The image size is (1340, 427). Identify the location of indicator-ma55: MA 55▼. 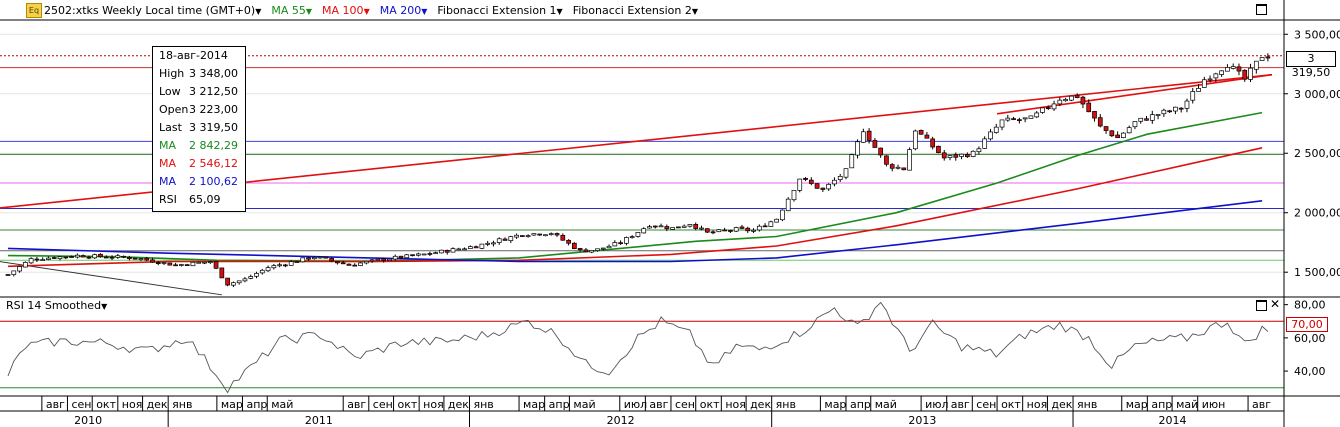
(291, 10).